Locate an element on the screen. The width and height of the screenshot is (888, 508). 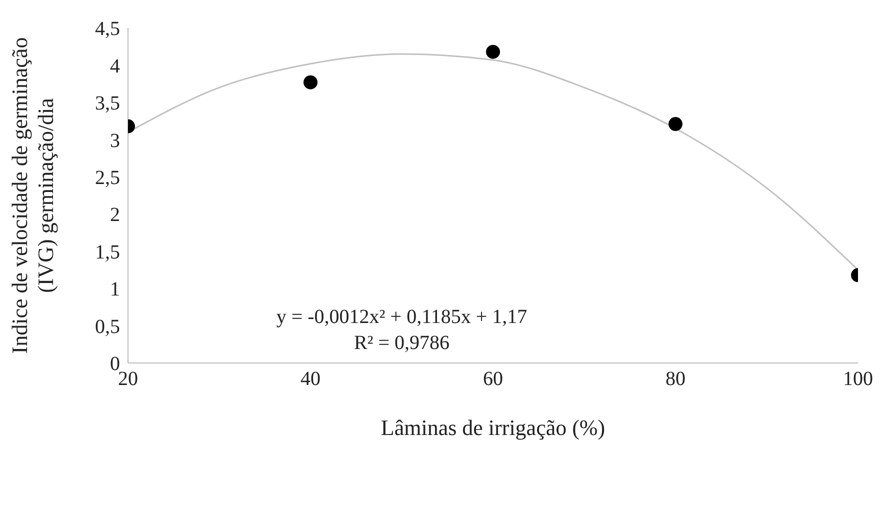
x-axis-title: Lâminas de irrigação (%) is located at coordinates (493, 427).